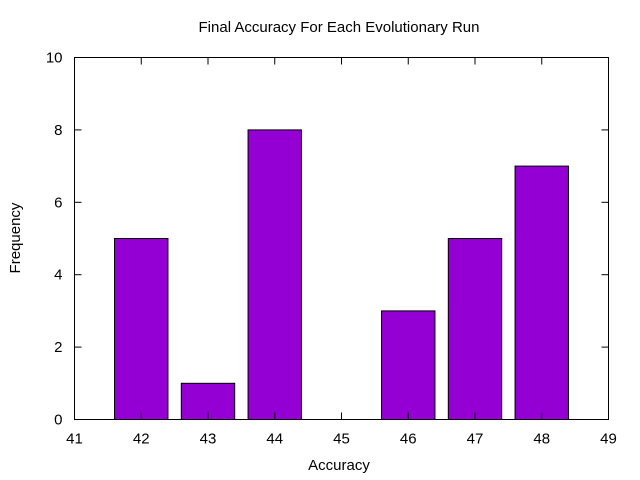 Image resolution: width=640 pixels, height=480 pixels. What do you see at coordinates (141, 439) in the screenshot?
I see `x-tick-label-42: 42` at bounding box center [141, 439].